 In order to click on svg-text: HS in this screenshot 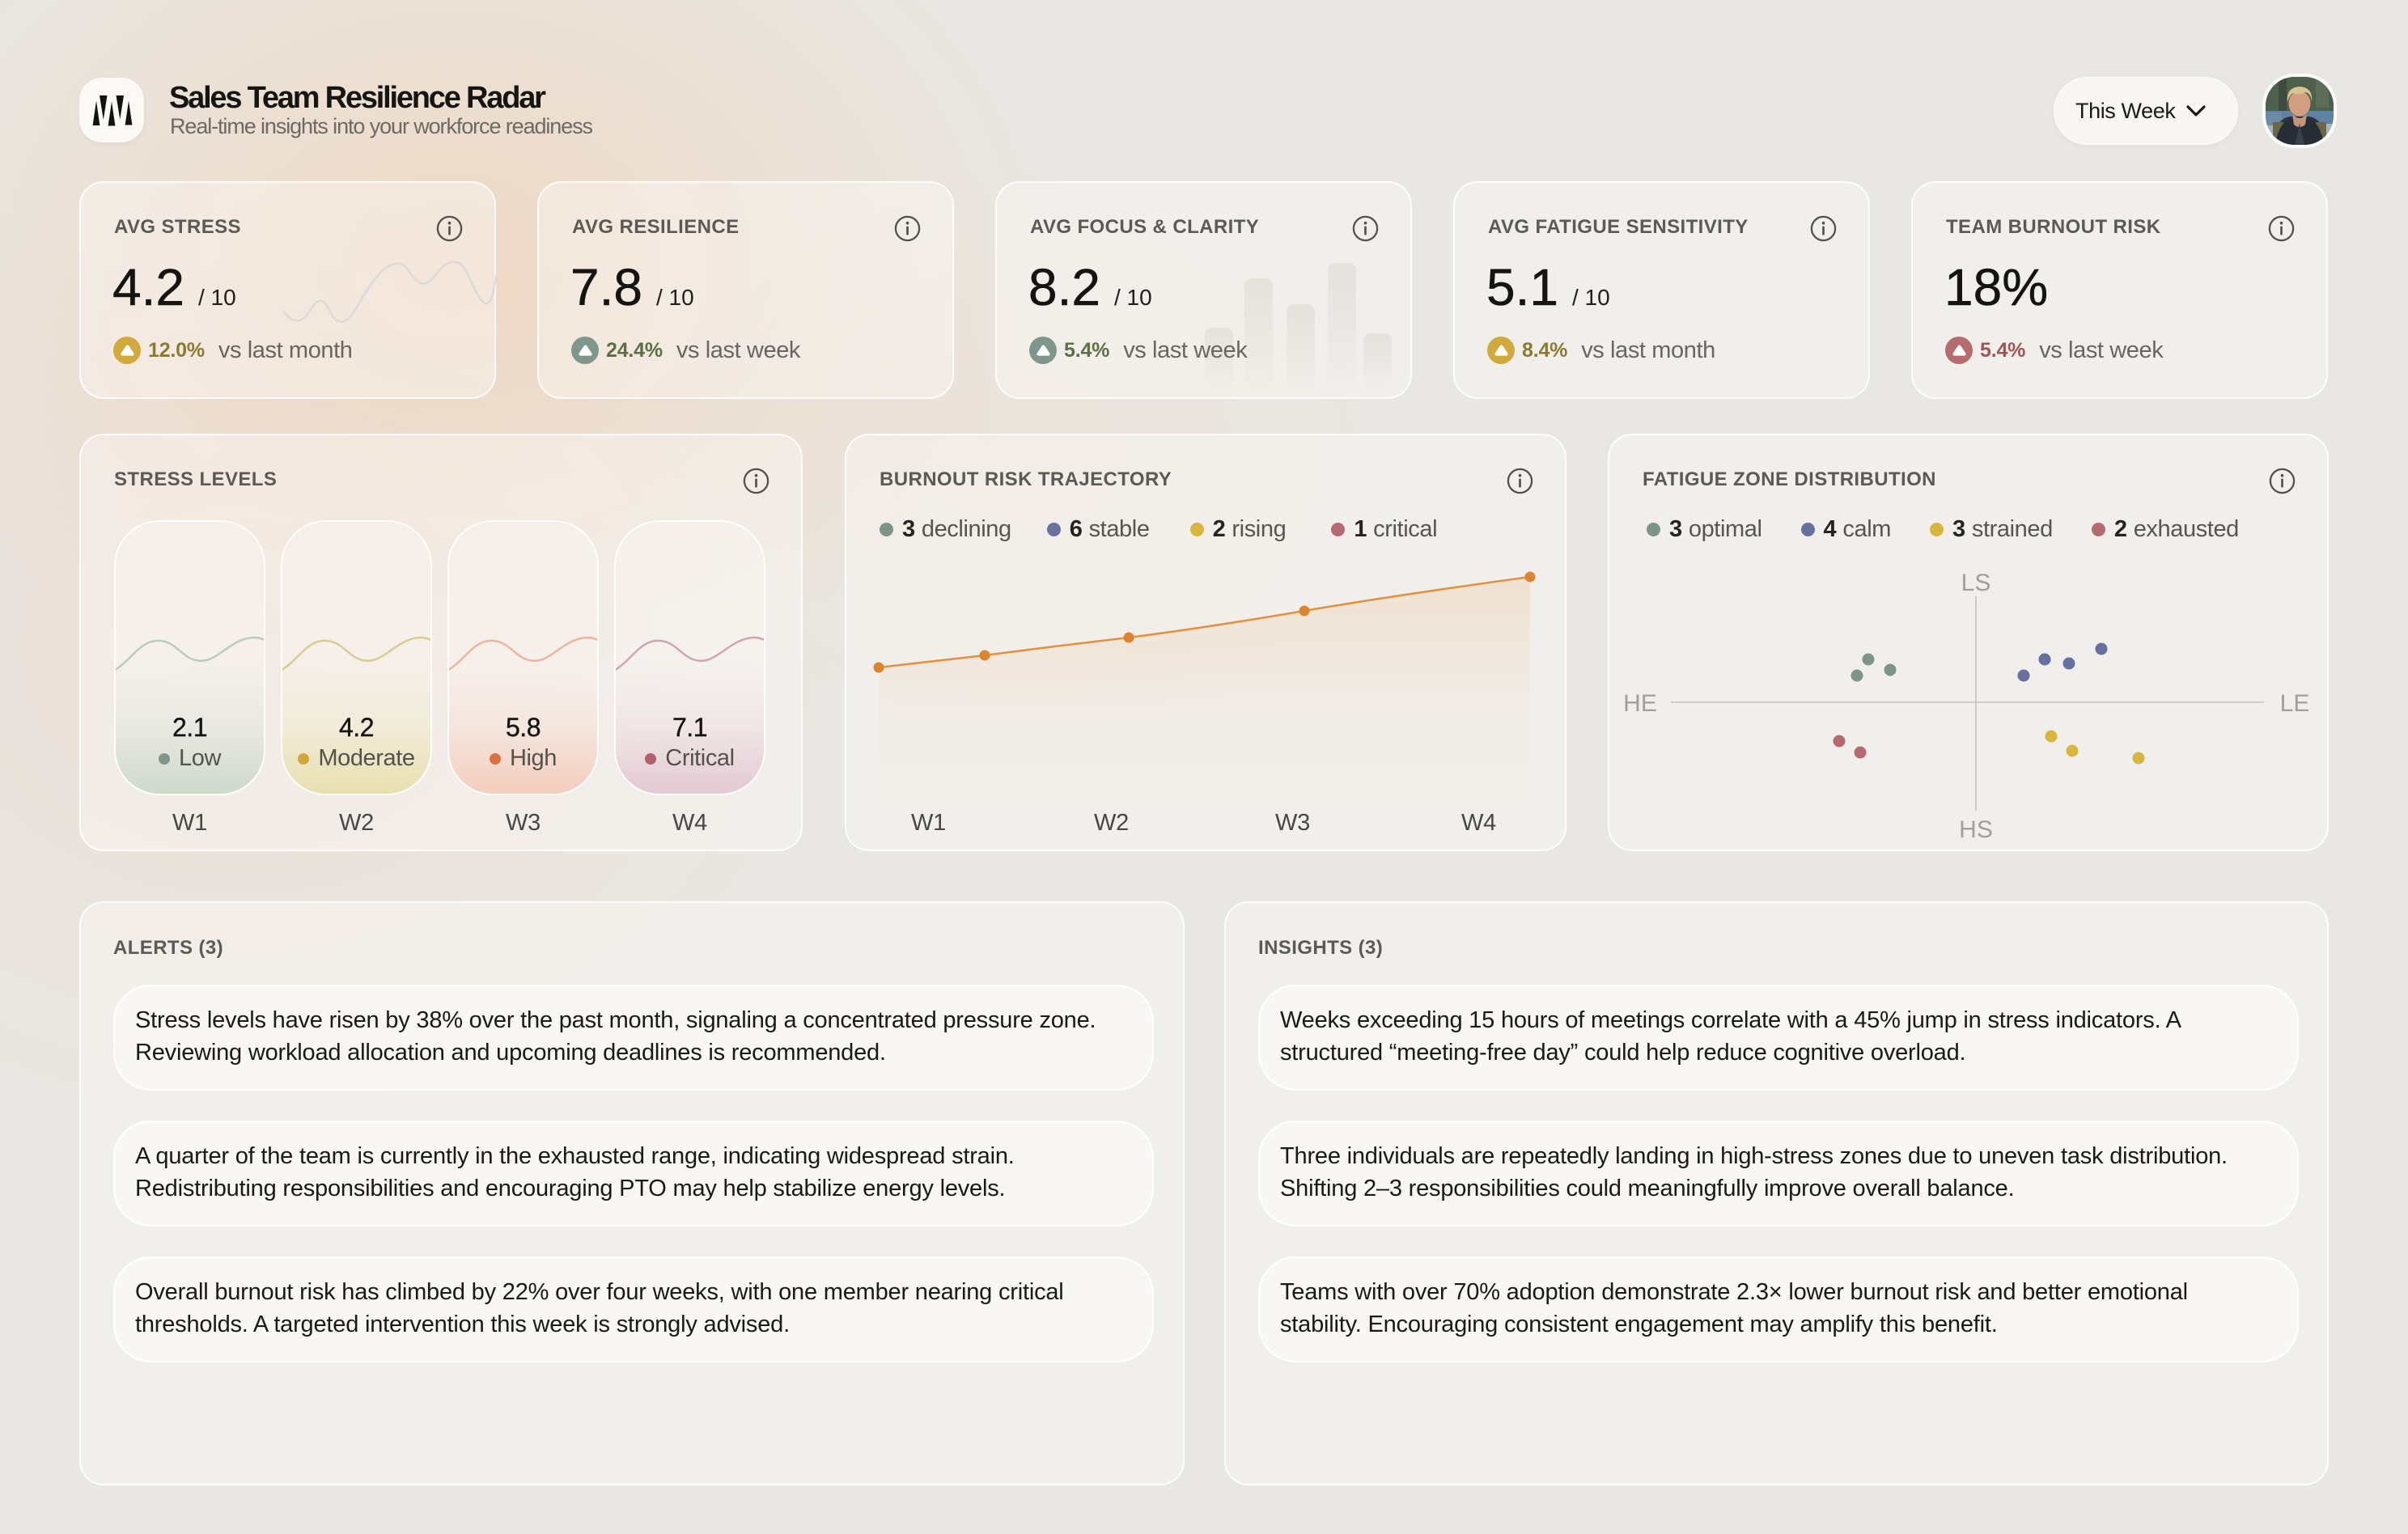, I will do `click(1976, 829)`.